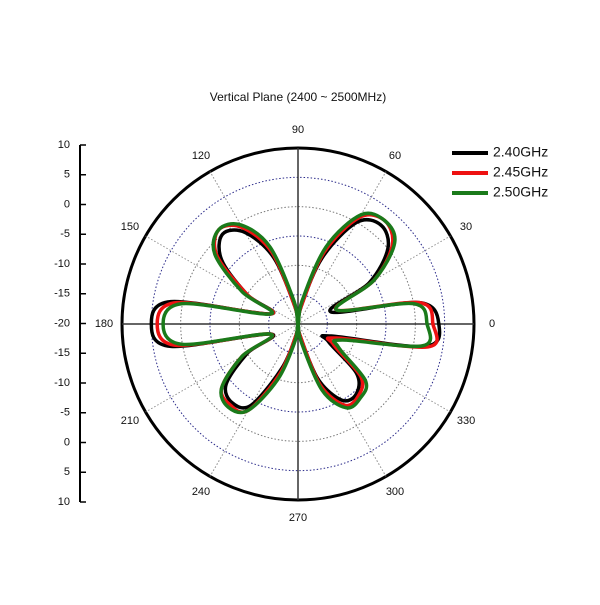  Describe the element at coordinates (298, 518) in the screenshot. I see `angle-label: 270` at that location.